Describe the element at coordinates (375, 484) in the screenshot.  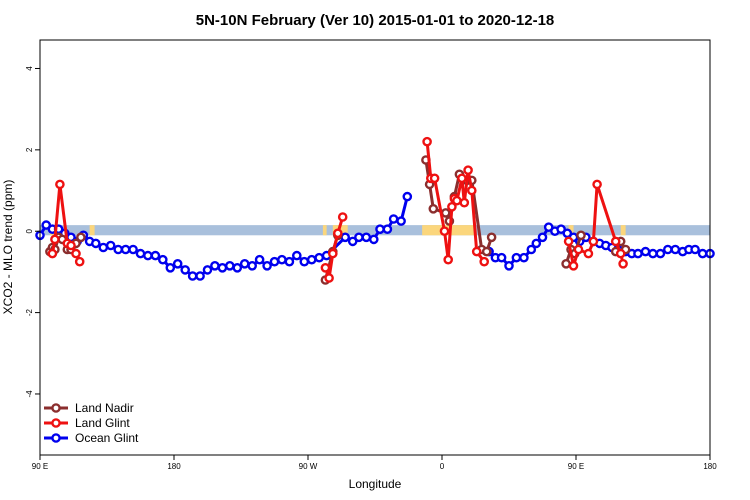
I see `x-axis-label: Longitude` at that location.